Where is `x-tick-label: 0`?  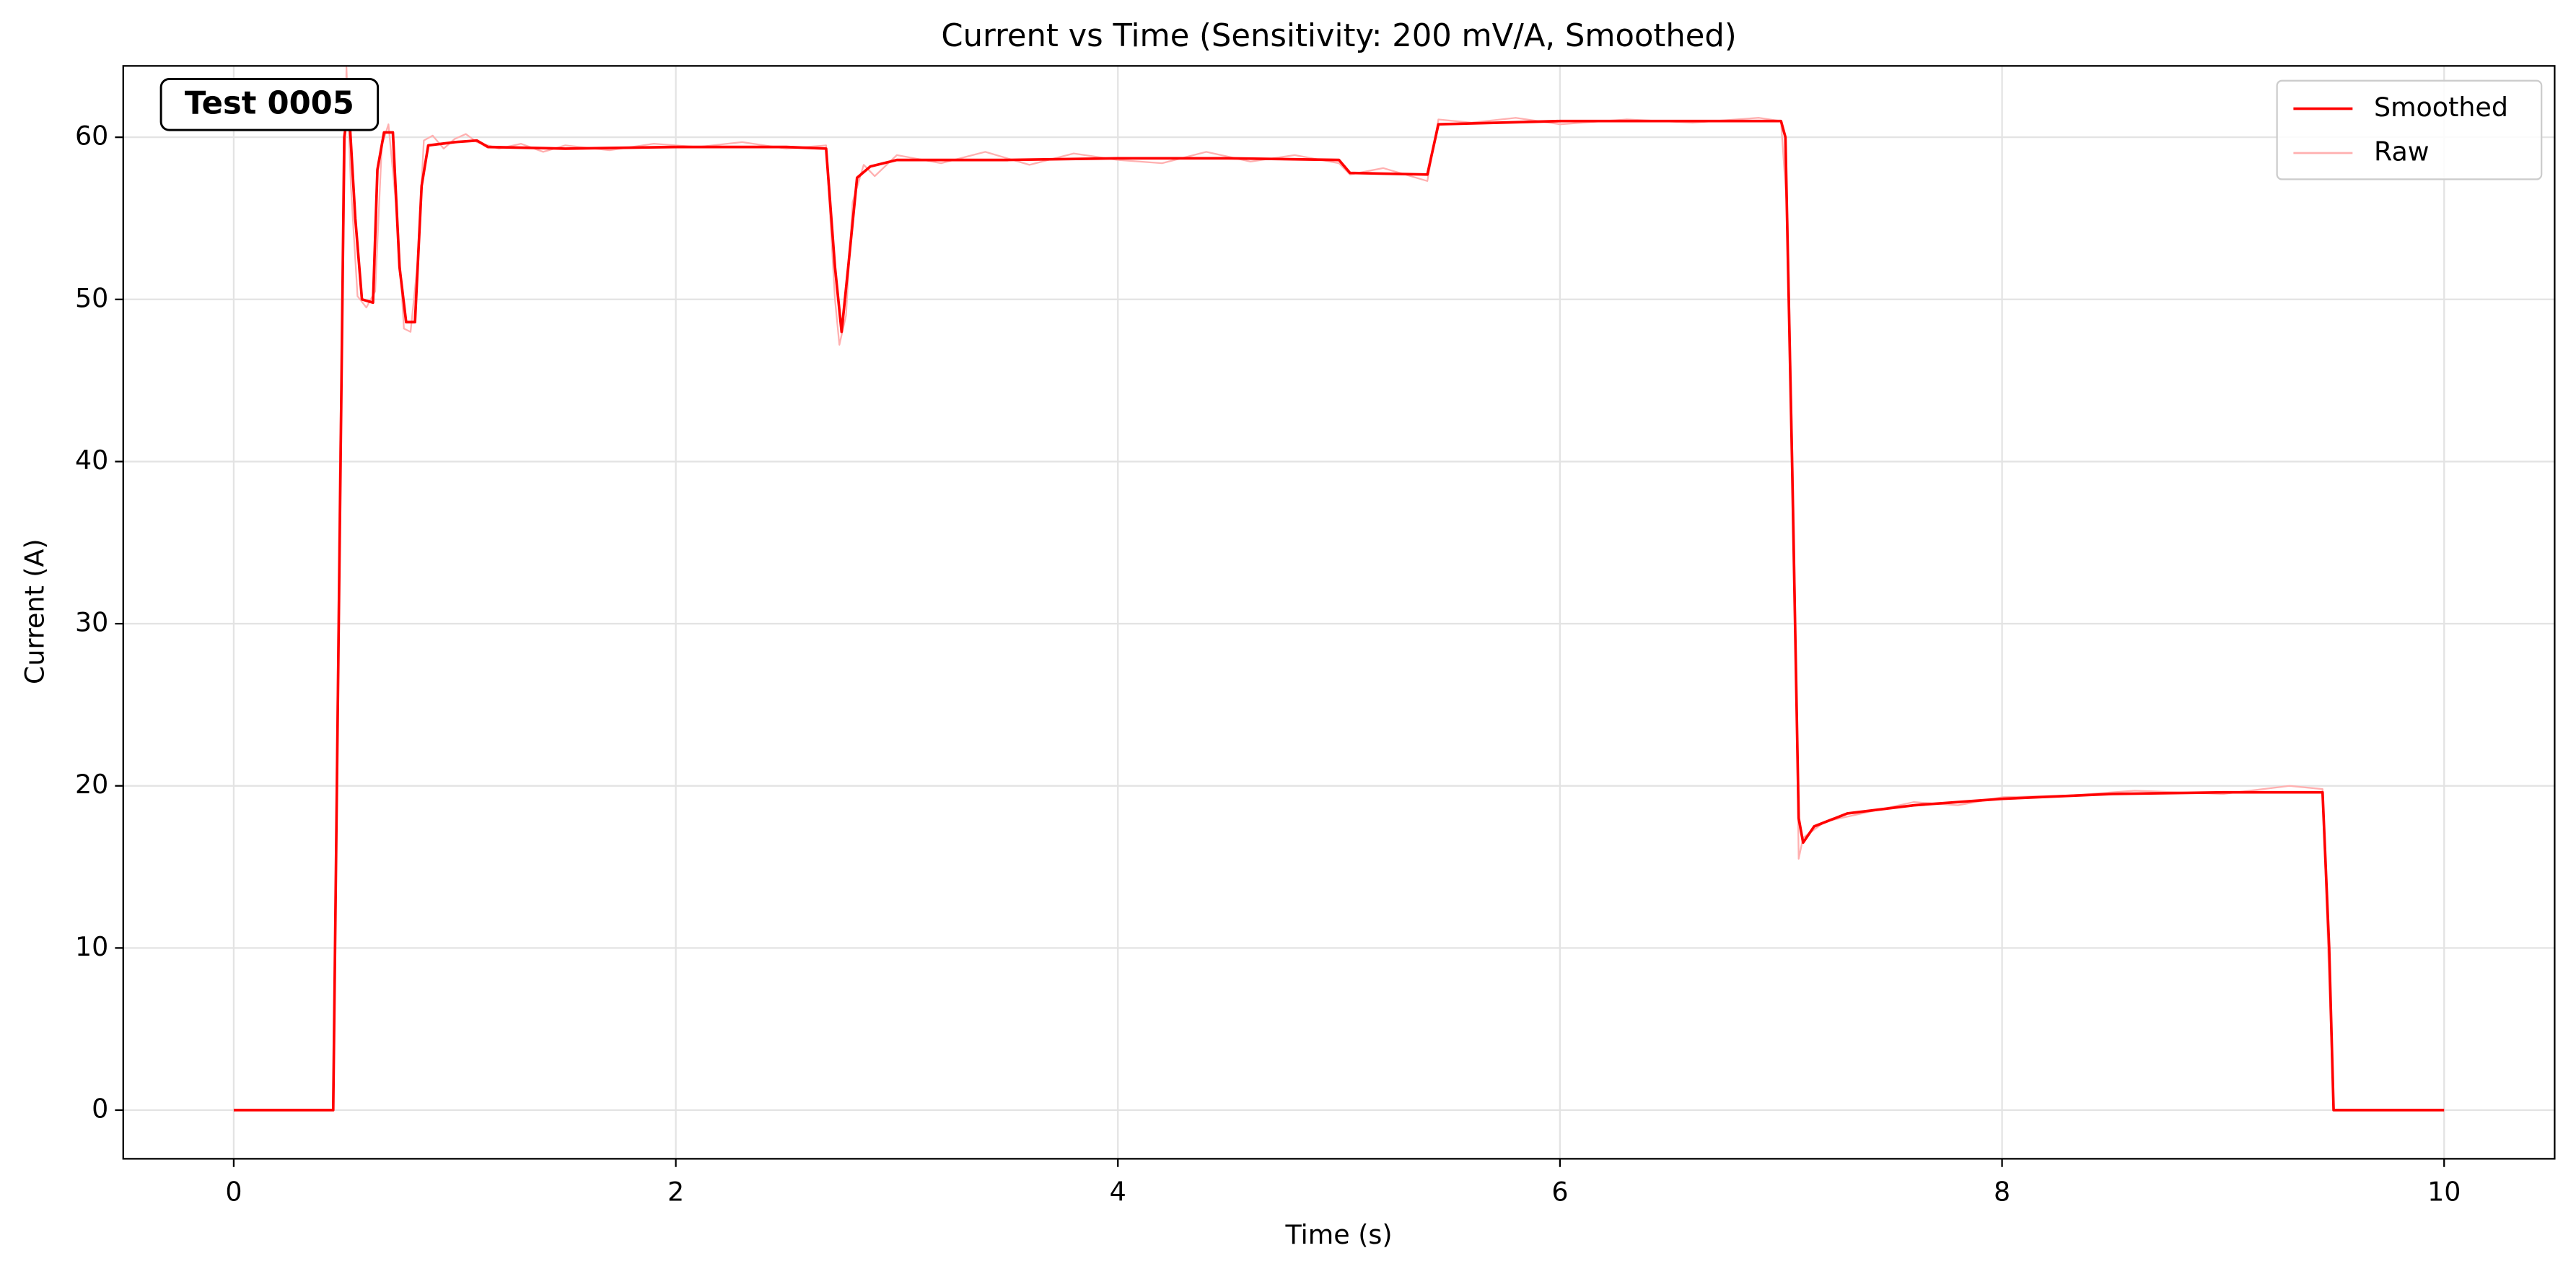
x-tick-label: 0 is located at coordinates (233, 1192).